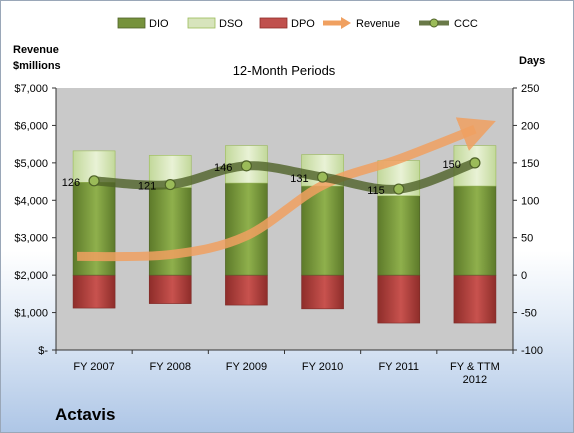 The height and width of the screenshot is (433, 574). Describe the element at coordinates (246, 367) in the screenshot. I see `x-tick-label: FY 2009` at that location.